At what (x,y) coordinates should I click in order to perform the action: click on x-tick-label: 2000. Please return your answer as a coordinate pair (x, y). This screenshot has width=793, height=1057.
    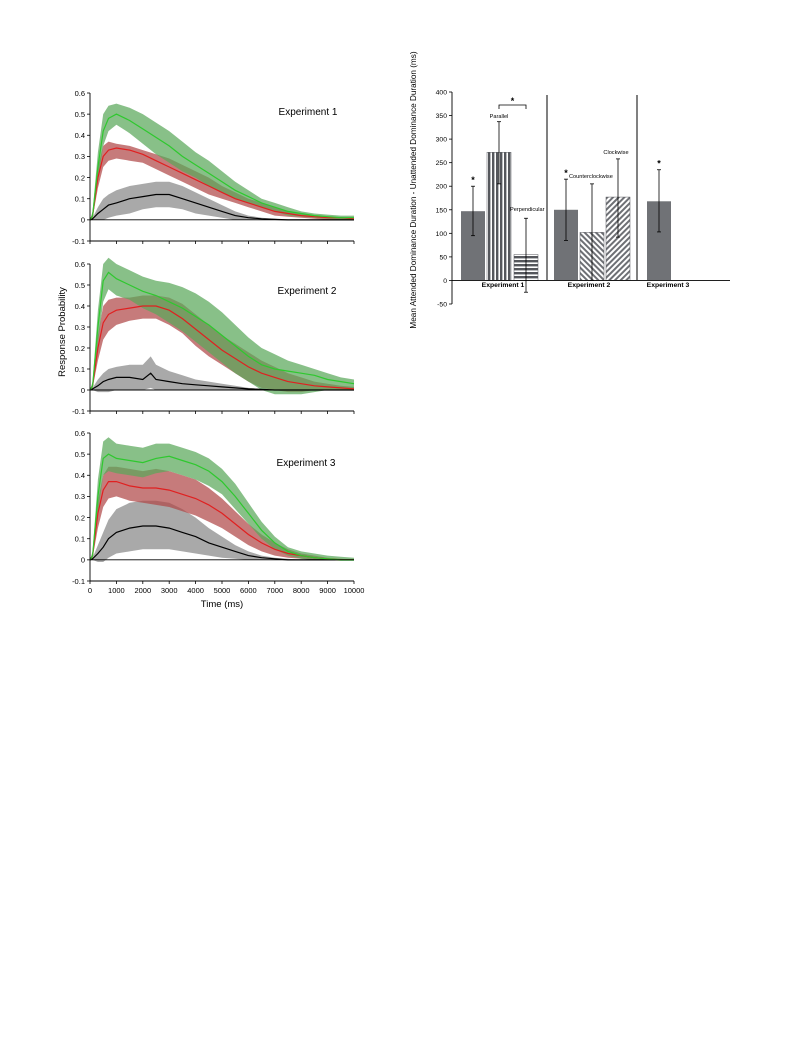
    Looking at the image, I should click on (142, 590).